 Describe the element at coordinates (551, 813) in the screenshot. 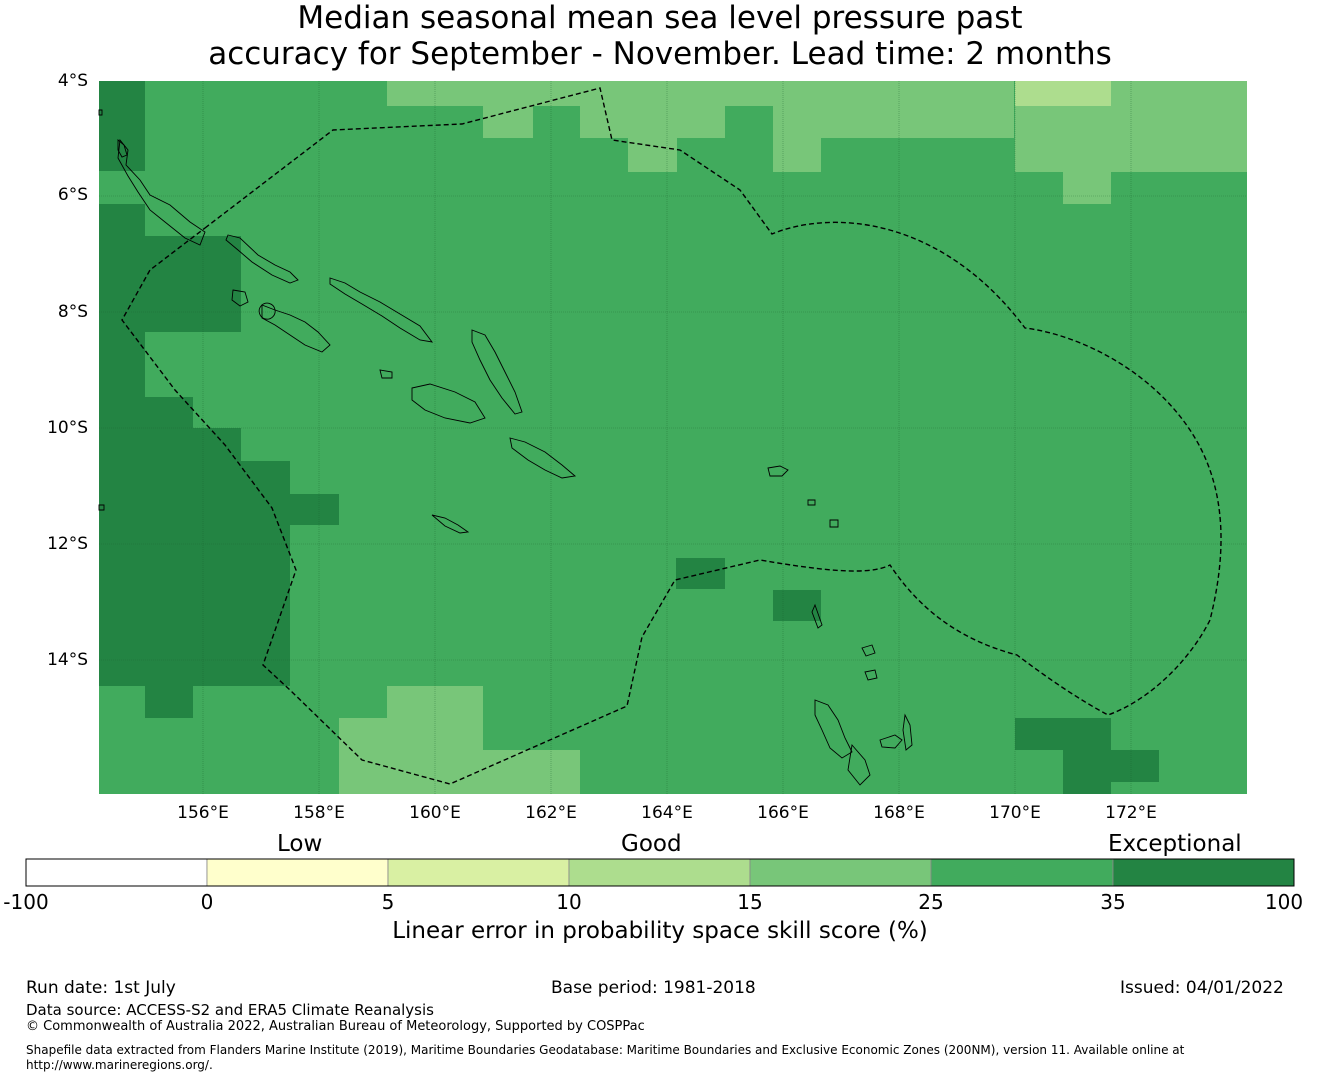

I see `lon-label: 162°E` at that location.